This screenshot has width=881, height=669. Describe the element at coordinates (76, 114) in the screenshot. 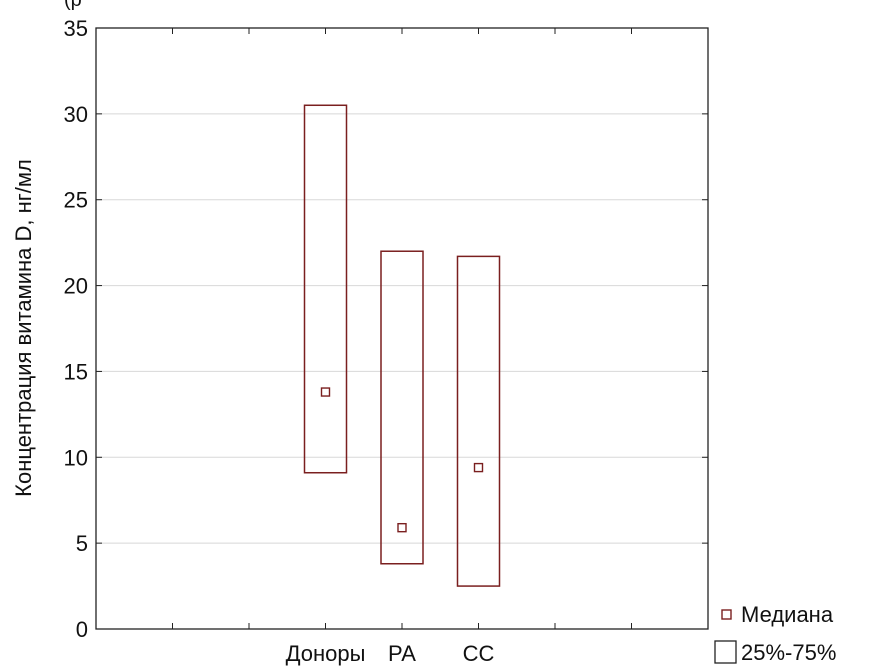

I see `y-tick-label: 30` at that location.